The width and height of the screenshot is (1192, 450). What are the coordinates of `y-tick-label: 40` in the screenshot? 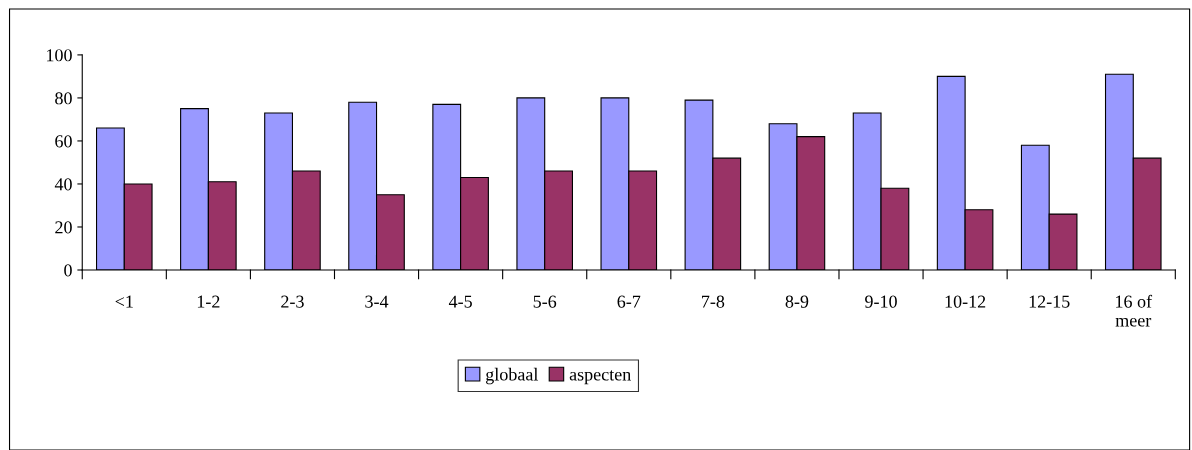 It's located at (63, 184).